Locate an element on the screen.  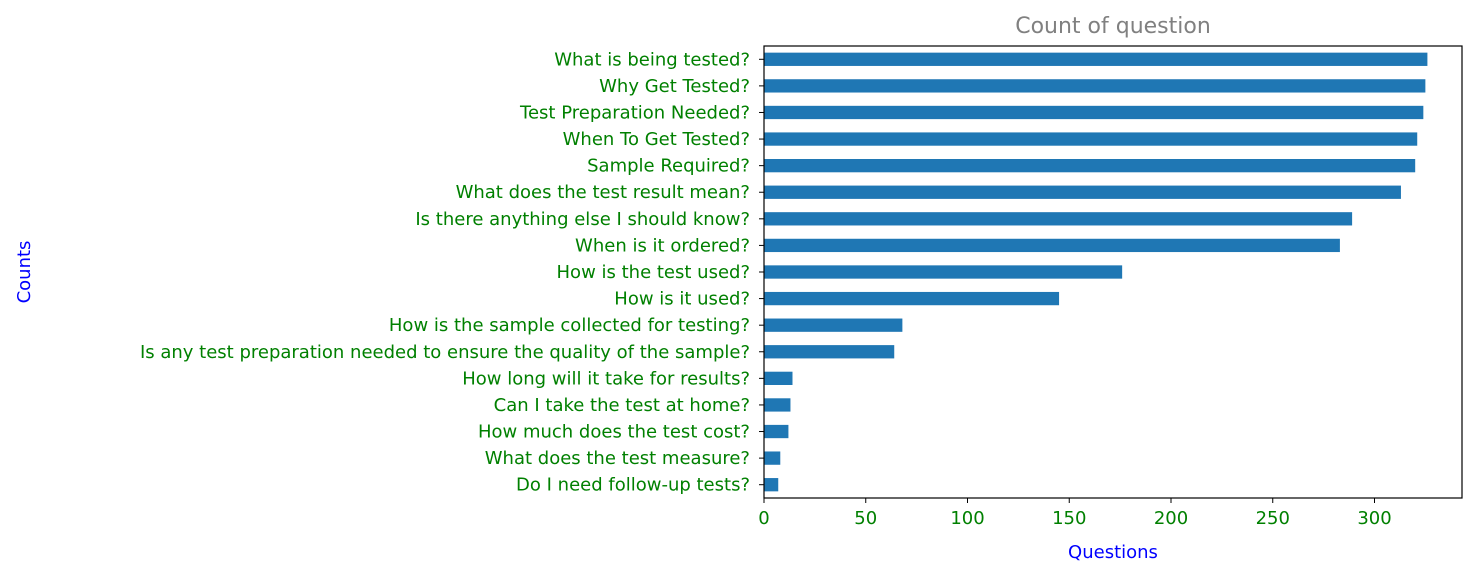
y-tick-label: Test Preparation Needed? is located at coordinates (634, 112).